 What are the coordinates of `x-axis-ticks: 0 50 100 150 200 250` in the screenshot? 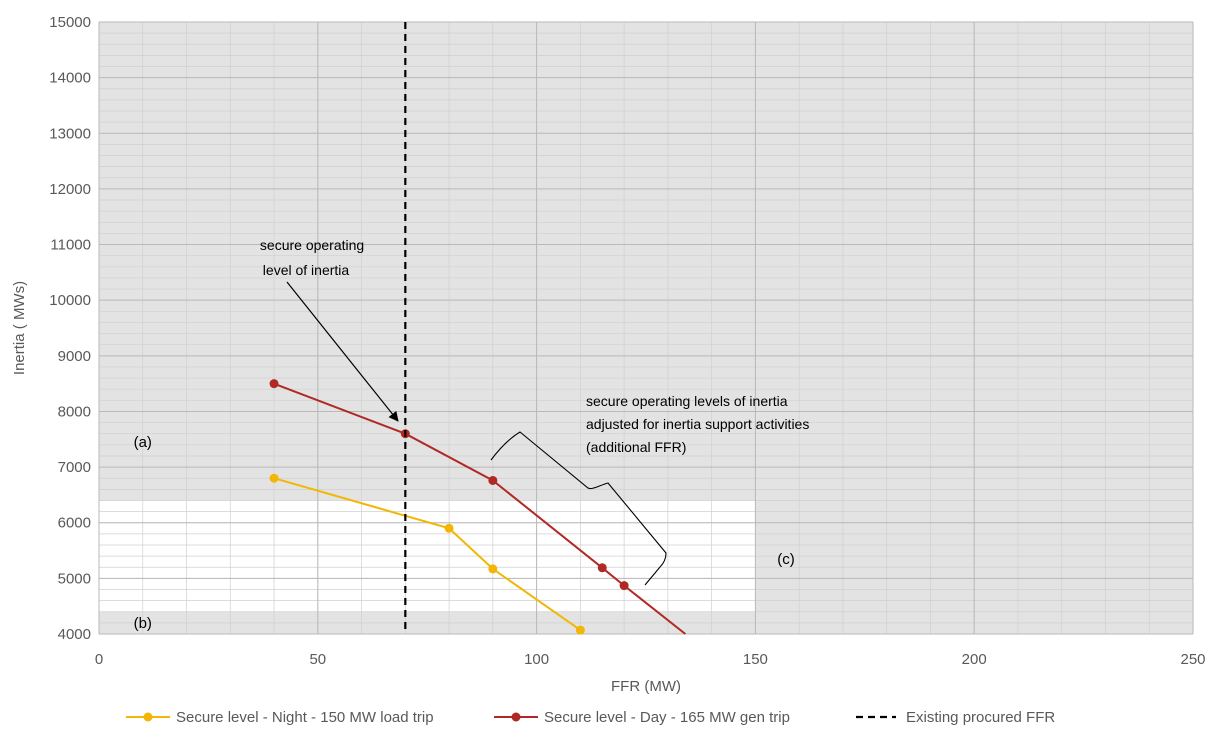 It's located at (650, 659).